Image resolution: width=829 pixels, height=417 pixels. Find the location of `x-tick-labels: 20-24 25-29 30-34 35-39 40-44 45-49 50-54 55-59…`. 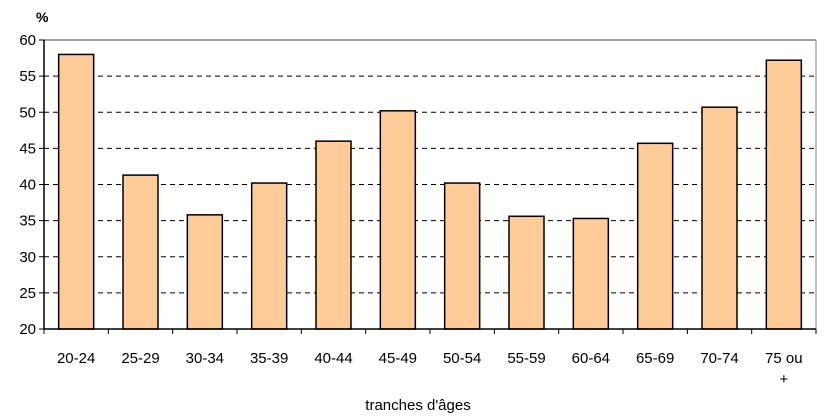

x-tick-labels: 20-24 25-29 30-34 35-39 40-44 45-49 50-54 55-59… is located at coordinates (430, 369).